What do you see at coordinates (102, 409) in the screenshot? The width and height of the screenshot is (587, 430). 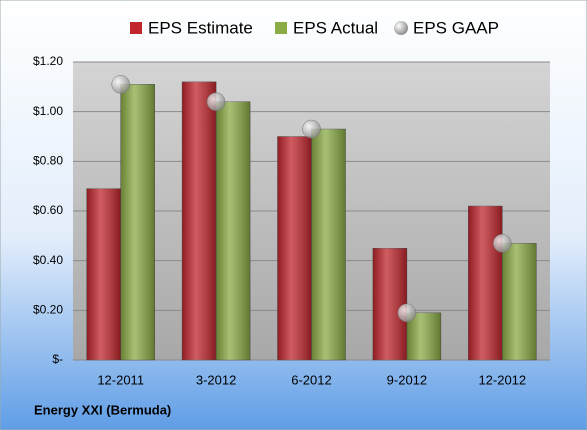 I see `footer: Energy XXI (Bermuda)` at bounding box center [102, 409].